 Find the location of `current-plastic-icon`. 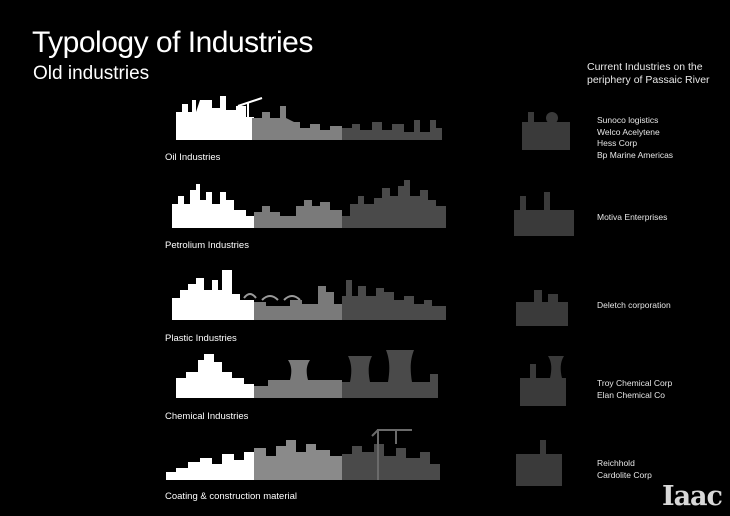

current-plastic-icon is located at coordinates (542, 308).